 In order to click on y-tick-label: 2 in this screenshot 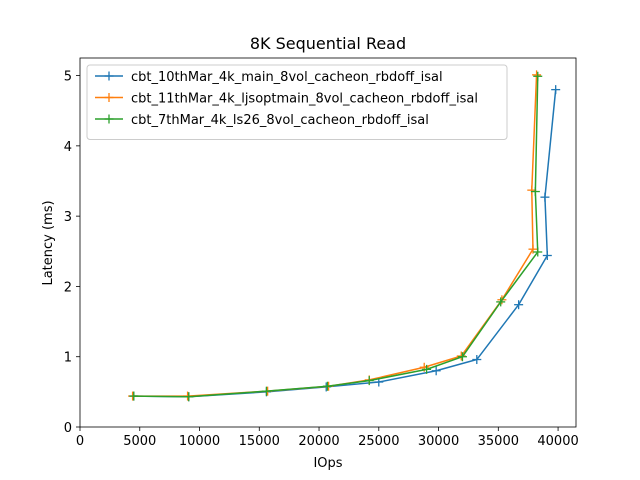, I will do `click(68, 287)`.